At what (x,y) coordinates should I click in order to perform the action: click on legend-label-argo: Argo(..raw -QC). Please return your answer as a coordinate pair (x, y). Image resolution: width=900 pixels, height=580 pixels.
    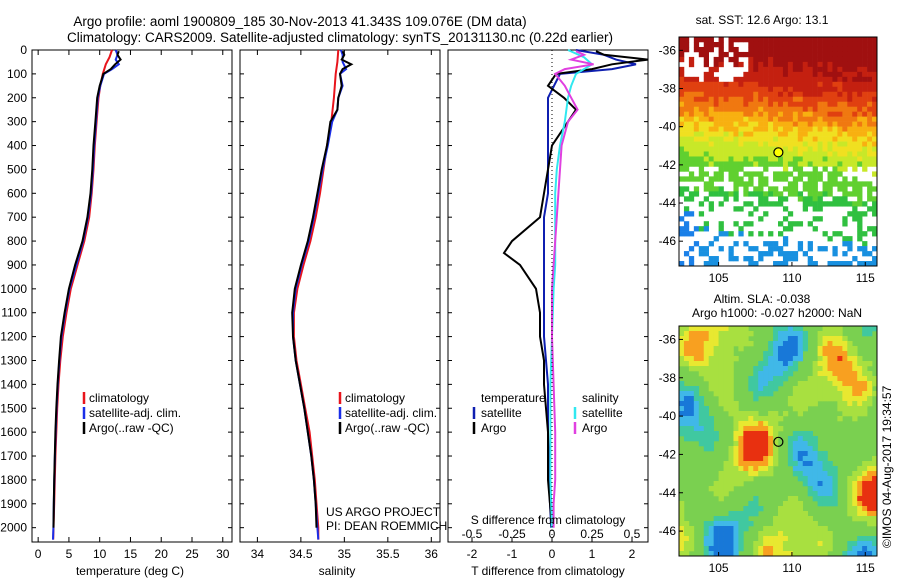
    Looking at the image, I should click on (131, 428).